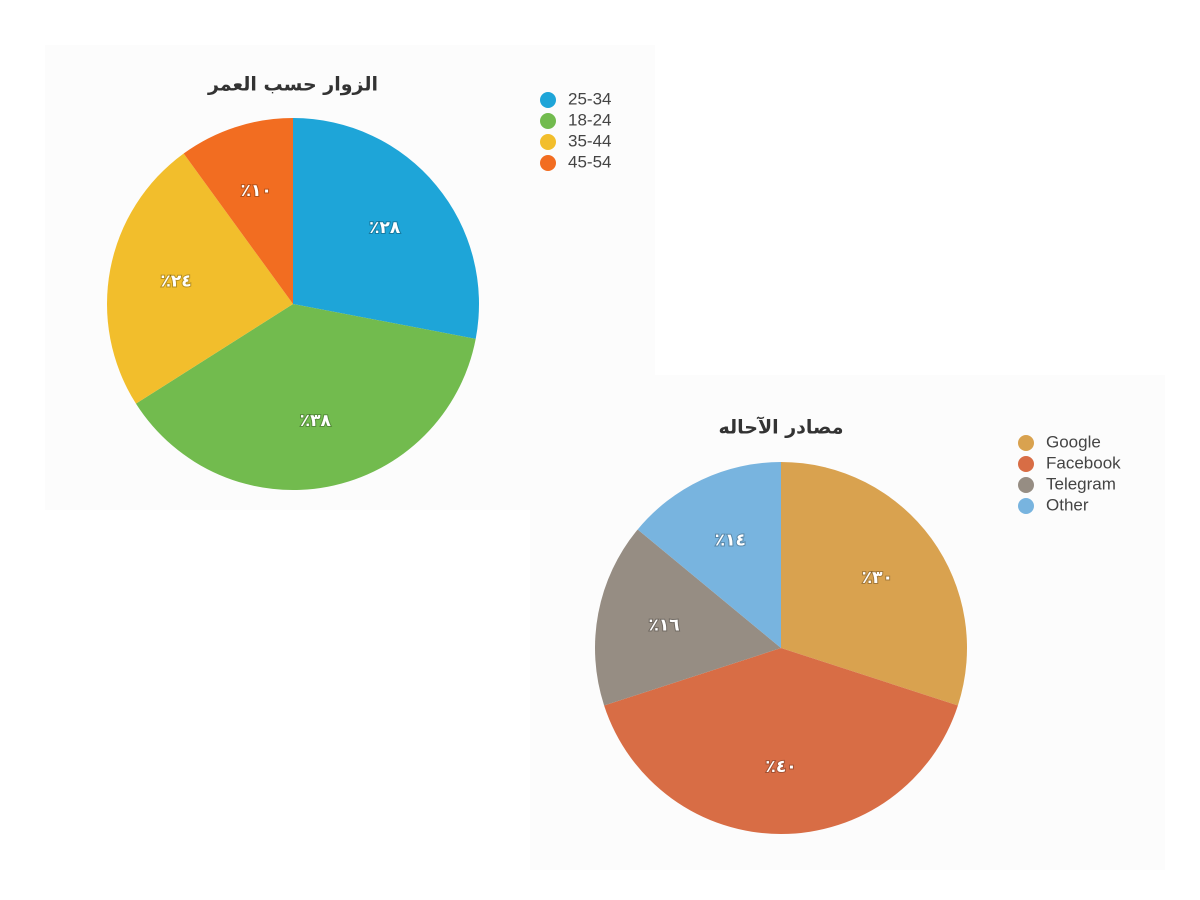 This screenshot has width=1200, height=900. What do you see at coordinates (780, 427) in the screenshot?
I see `chart-title: مصادر الآحاله` at bounding box center [780, 427].